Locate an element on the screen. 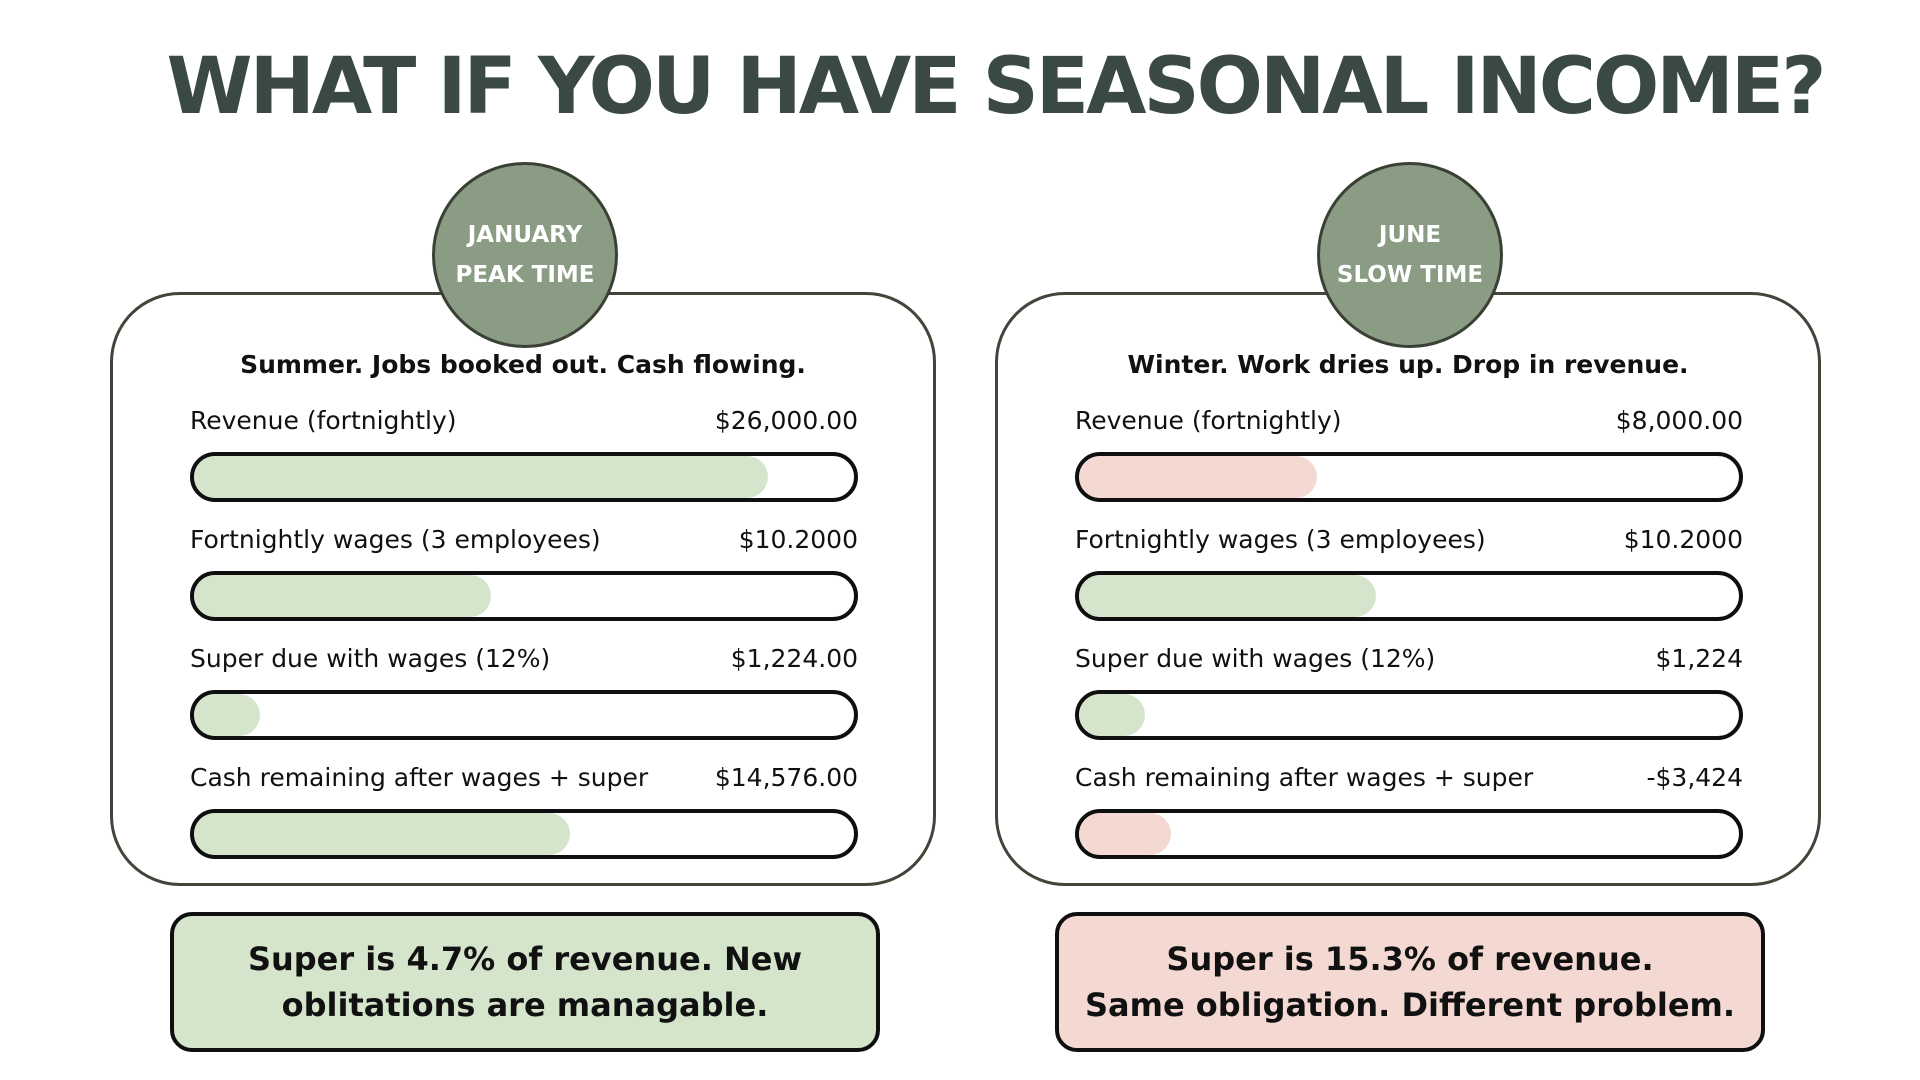 The image size is (1920, 1080). card-subtitle: Winter. Work dries up. Drop in revenue. is located at coordinates (1408, 364).